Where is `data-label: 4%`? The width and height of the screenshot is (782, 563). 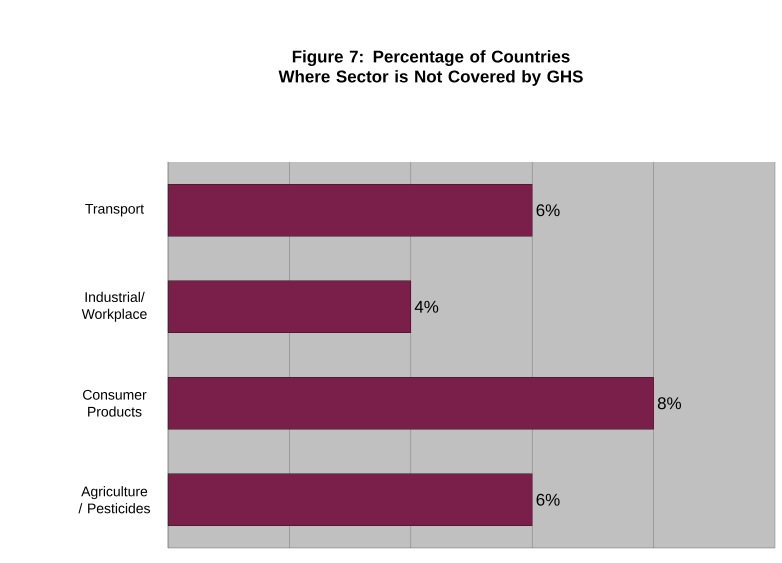 data-label: 4% is located at coordinates (426, 306).